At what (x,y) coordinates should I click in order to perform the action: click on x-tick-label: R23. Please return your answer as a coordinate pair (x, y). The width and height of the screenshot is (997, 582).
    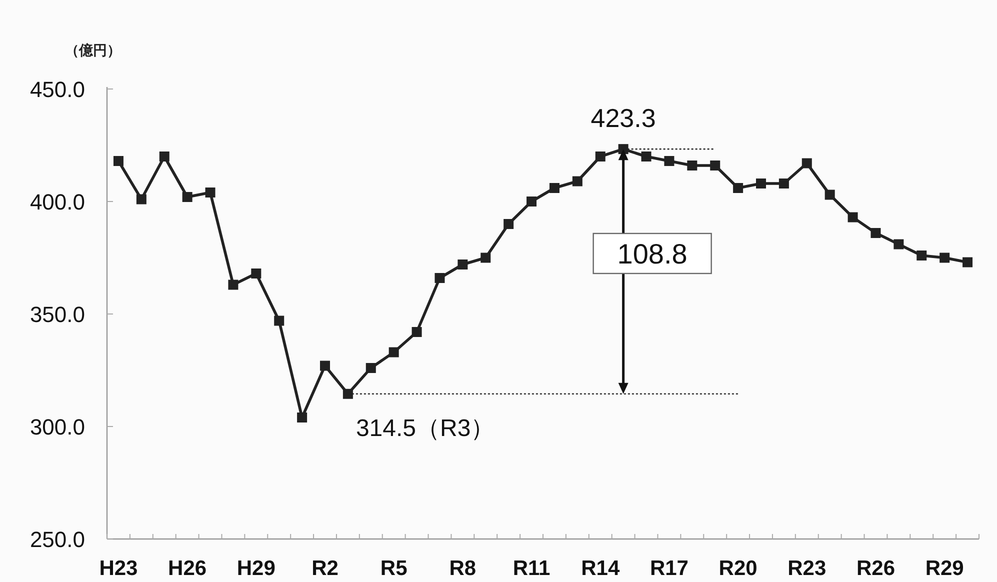
    Looking at the image, I should click on (807, 568).